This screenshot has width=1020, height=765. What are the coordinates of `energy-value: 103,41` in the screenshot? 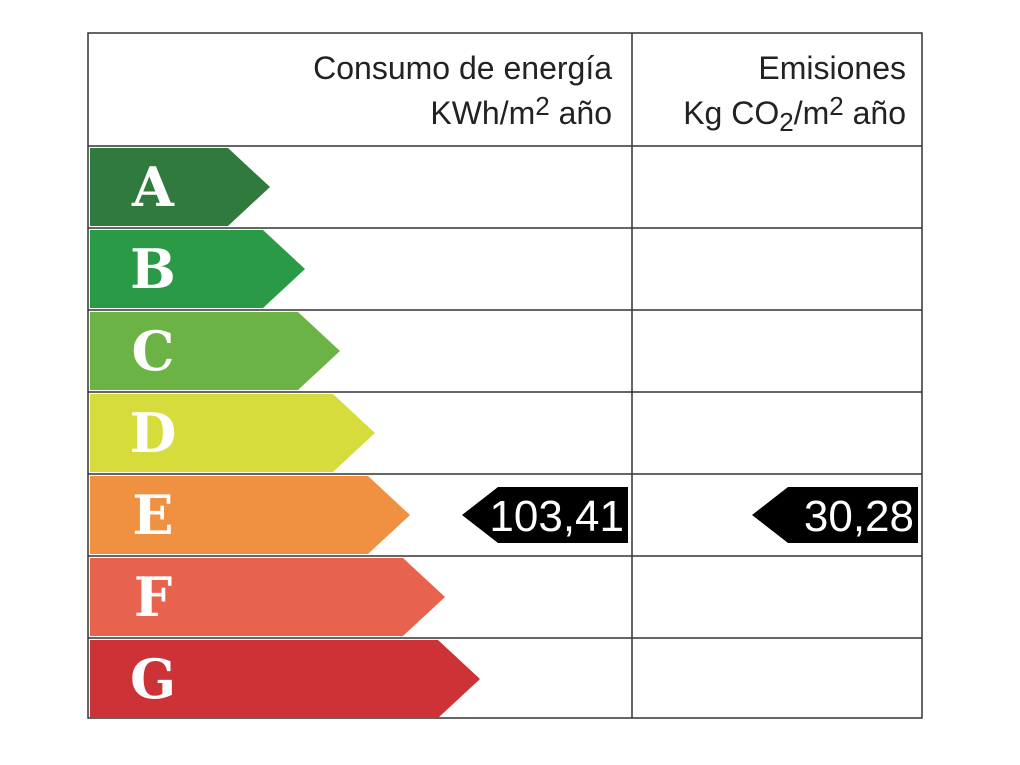 It's located at (556, 516).